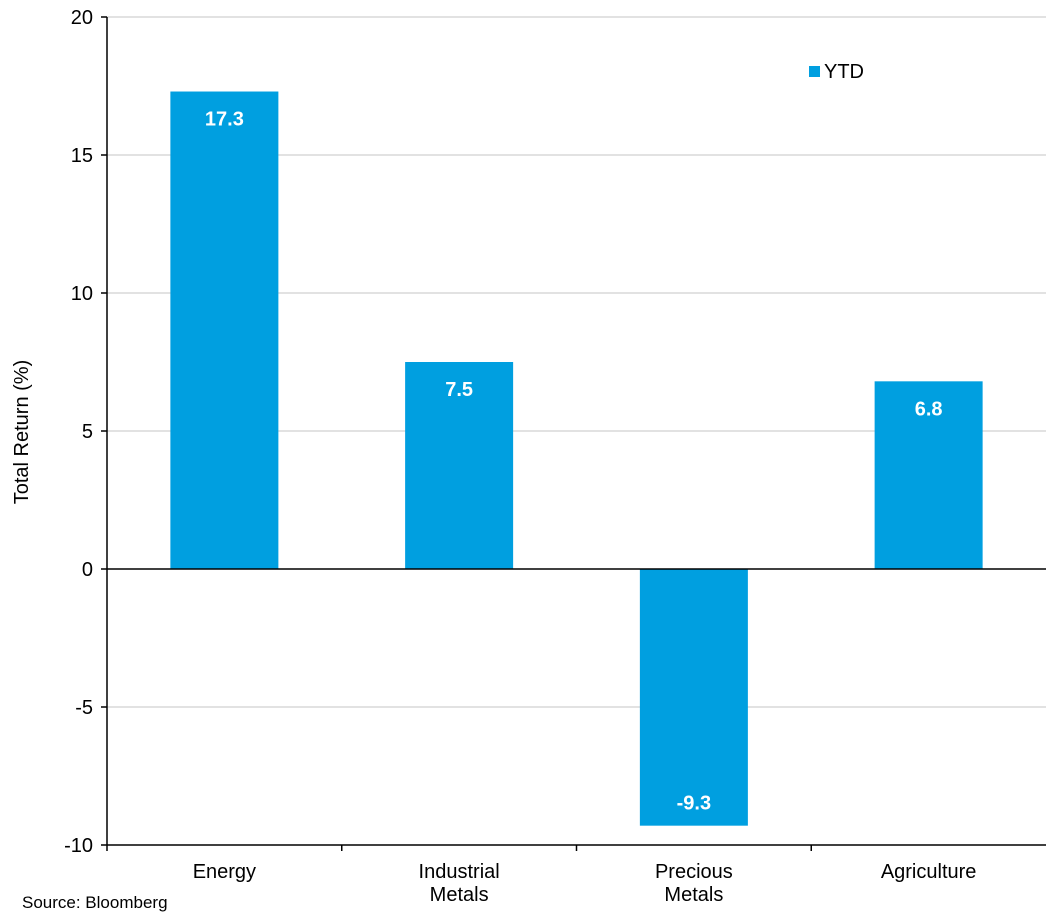 This screenshot has width=1046, height=913. Describe the element at coordinates (844, 72) in the screenshot. I see `legend-label-ytd: YTD` at that location.